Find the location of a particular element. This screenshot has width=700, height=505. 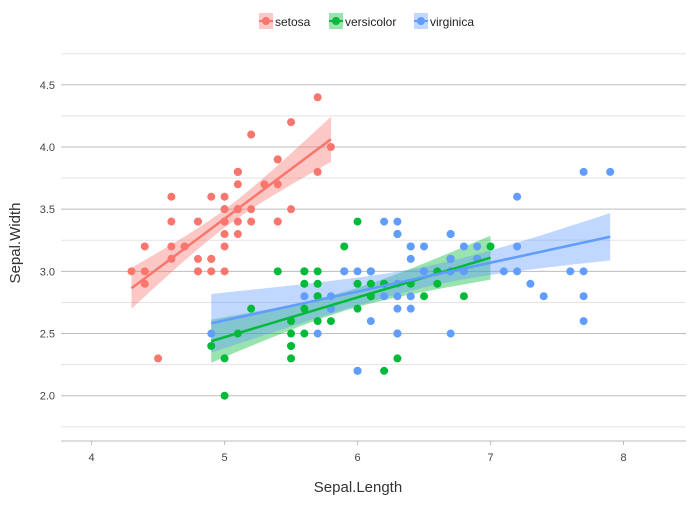

x-tick-label: 7 is located at coordinates (490, 458).